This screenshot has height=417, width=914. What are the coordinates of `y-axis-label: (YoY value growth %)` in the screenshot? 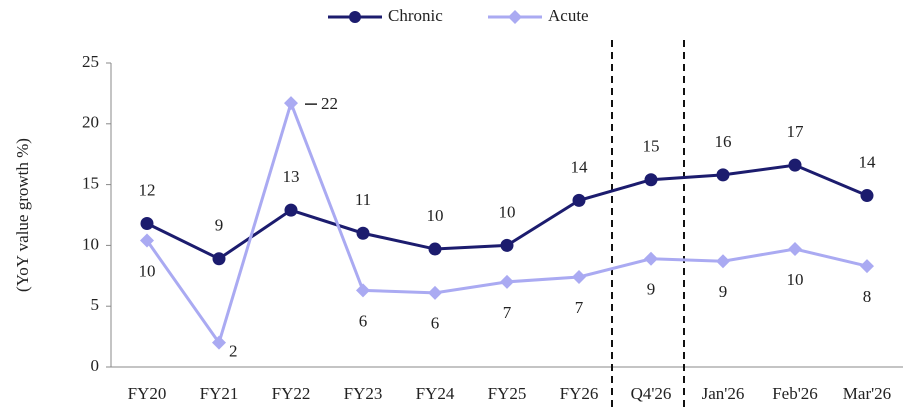 It's located at (22, 215).